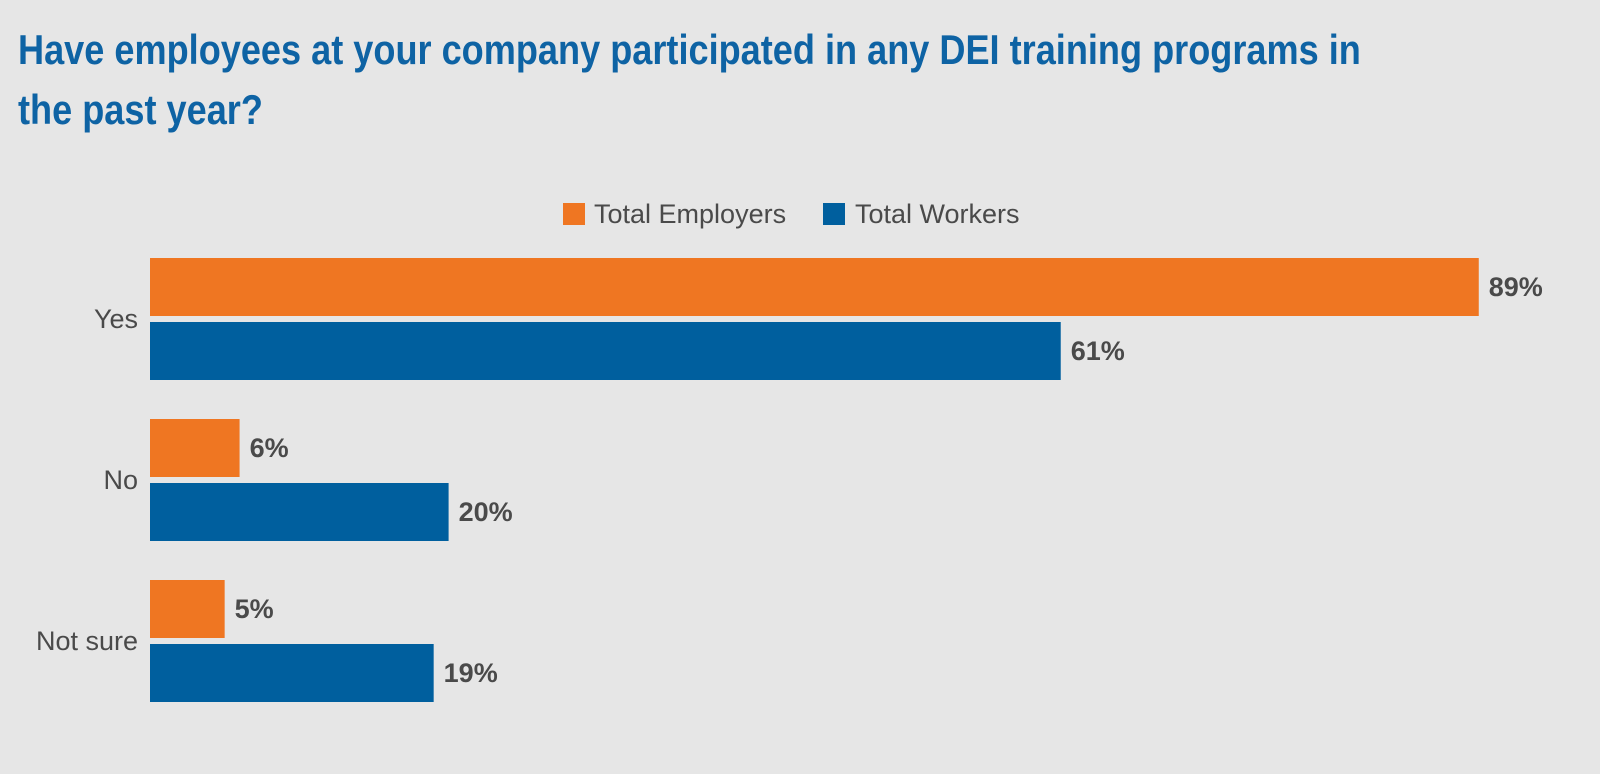 The height and width of the screenshot is (774, 1600). Describe the element at coordinates (116, 319) in the screenshot. I see `category-label: Yes` at that location.